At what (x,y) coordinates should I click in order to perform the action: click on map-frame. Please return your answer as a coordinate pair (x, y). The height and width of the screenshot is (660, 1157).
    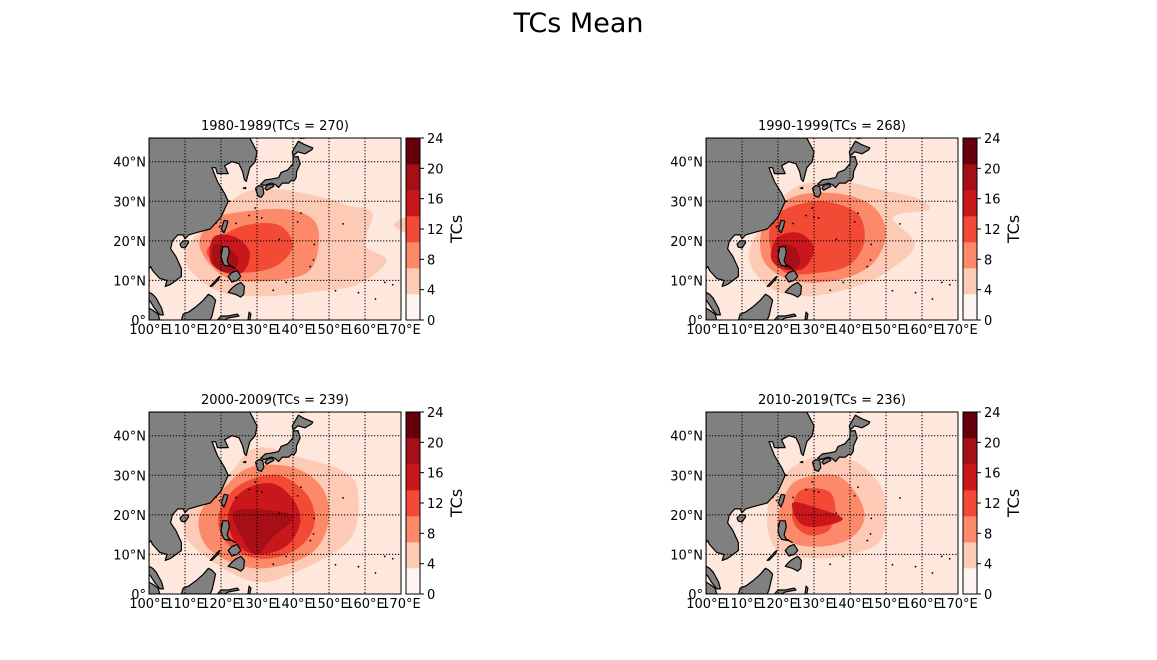
    Looking at the image, I should click on (275, 503).